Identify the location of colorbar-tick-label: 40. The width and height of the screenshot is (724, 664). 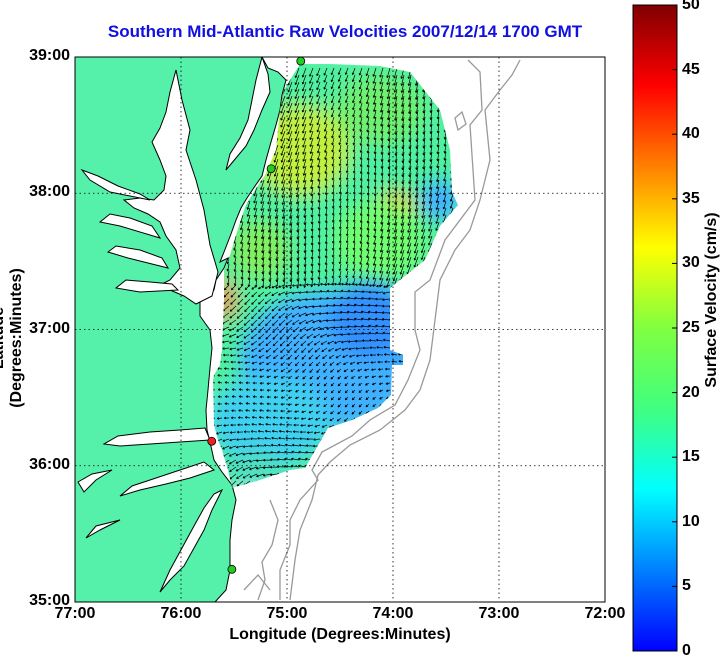
(691, 134).